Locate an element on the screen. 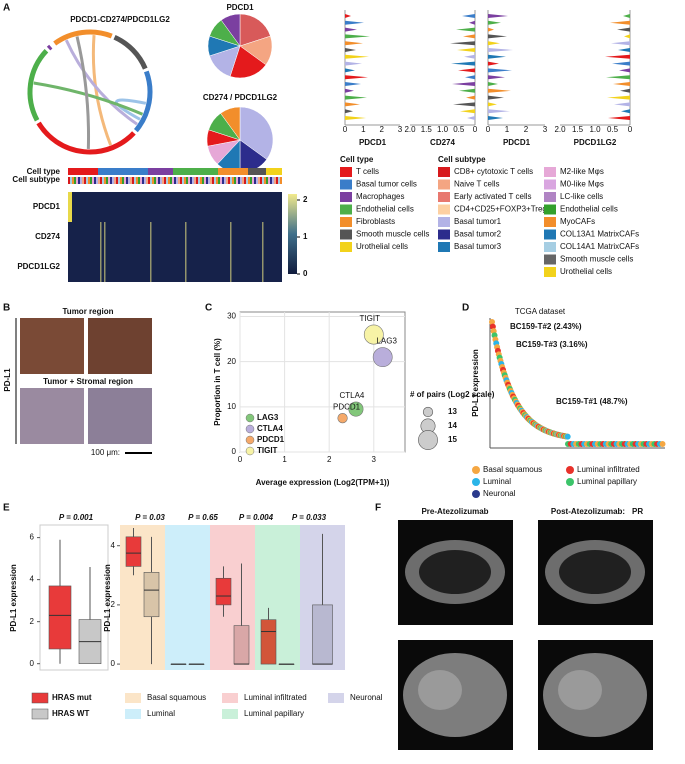 This screenshot has width=685, height=764. legend-label: Luminal infiltrated is located at coordinates (608, 469).